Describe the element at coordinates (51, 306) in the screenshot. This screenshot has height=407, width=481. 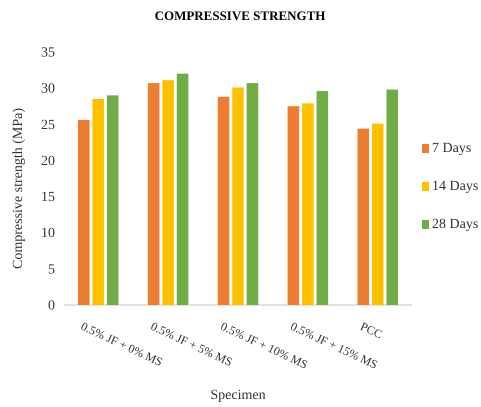
I see `y-tick-label: 0` at that location.